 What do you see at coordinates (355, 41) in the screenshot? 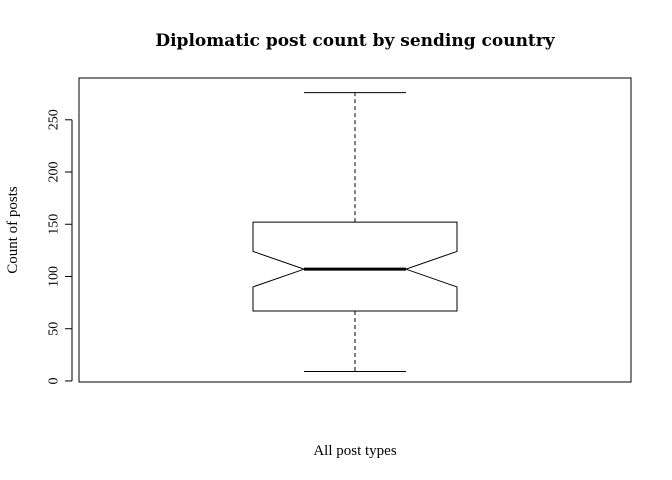
I see `chart-title: Diplomatic post count by sending country` at bounding box center [355, 41].